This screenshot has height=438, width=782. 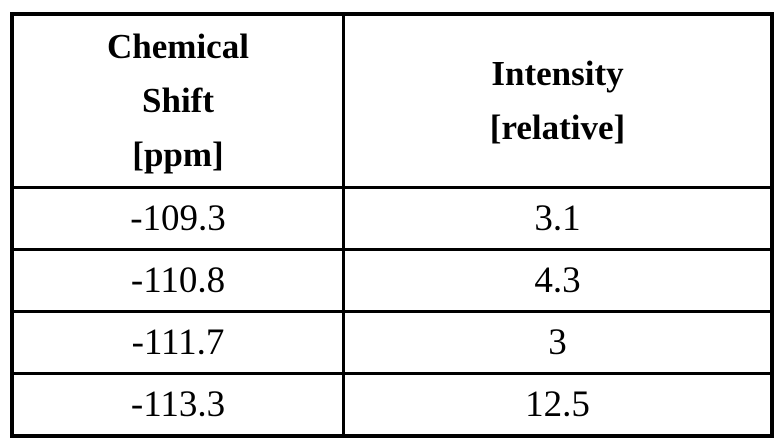 I want to click on cell-intensity: 12.5, so click(x=558, y=405).